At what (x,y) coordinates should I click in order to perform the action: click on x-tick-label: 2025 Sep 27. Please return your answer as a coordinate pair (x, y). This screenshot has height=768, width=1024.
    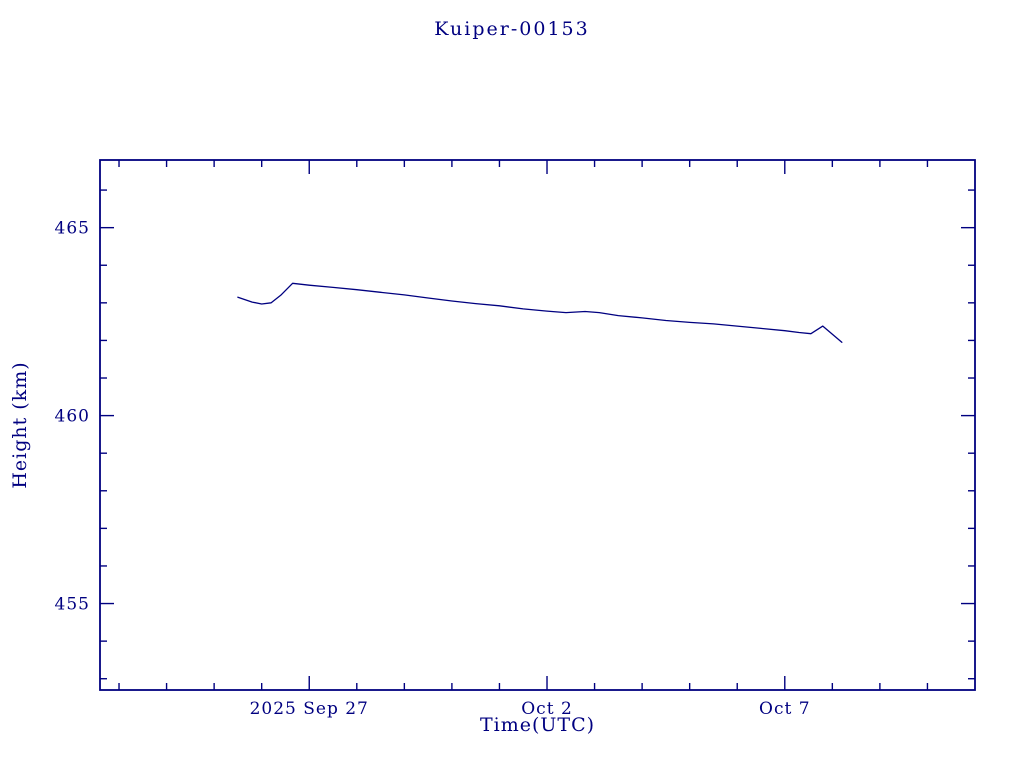
    Looking at the image, I should click on (309, 709).